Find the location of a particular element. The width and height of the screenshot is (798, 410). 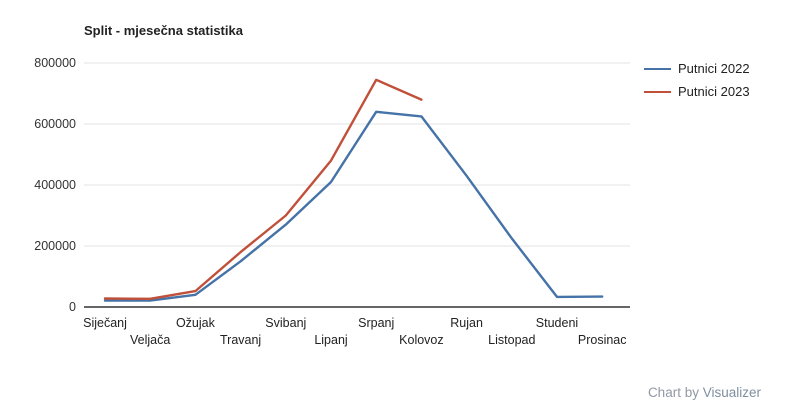

x-tick-label: Listopad is located at coordinates (512, 340).